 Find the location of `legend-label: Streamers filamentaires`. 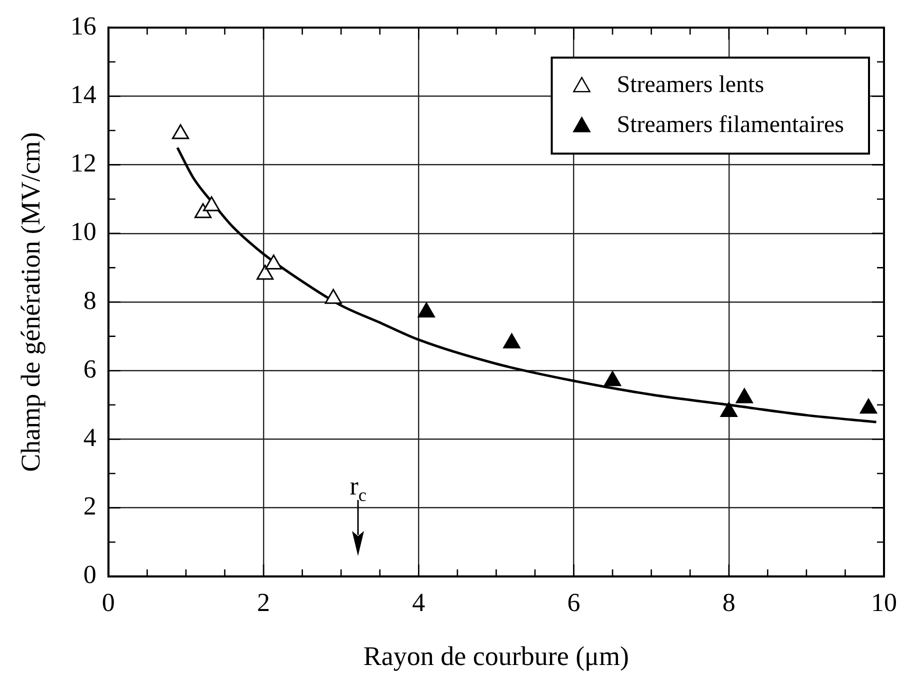

legend-label: Streamers filamentaires is located at coordinates (730, 125).